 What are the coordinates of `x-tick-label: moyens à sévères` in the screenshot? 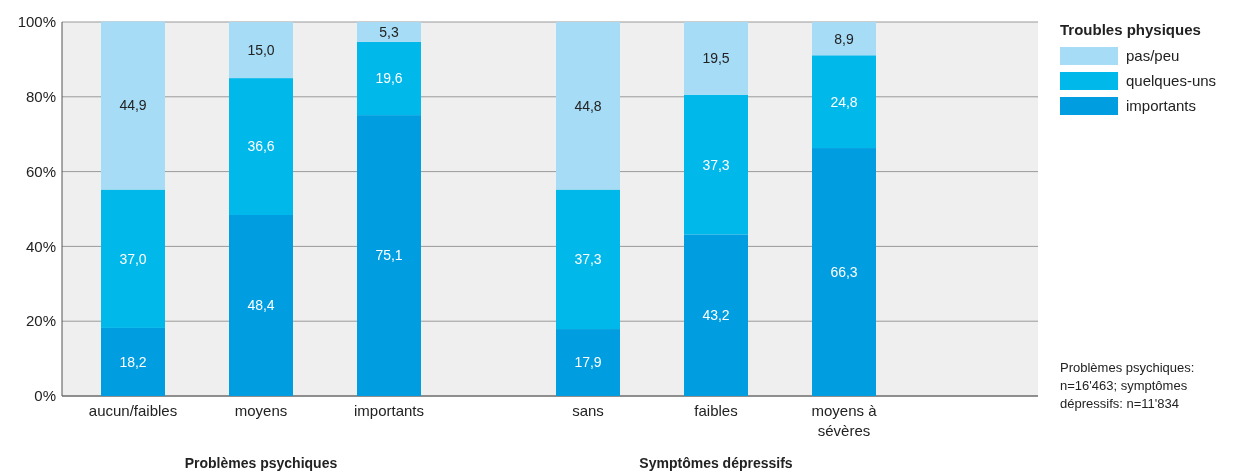 It's located at (844, 420).